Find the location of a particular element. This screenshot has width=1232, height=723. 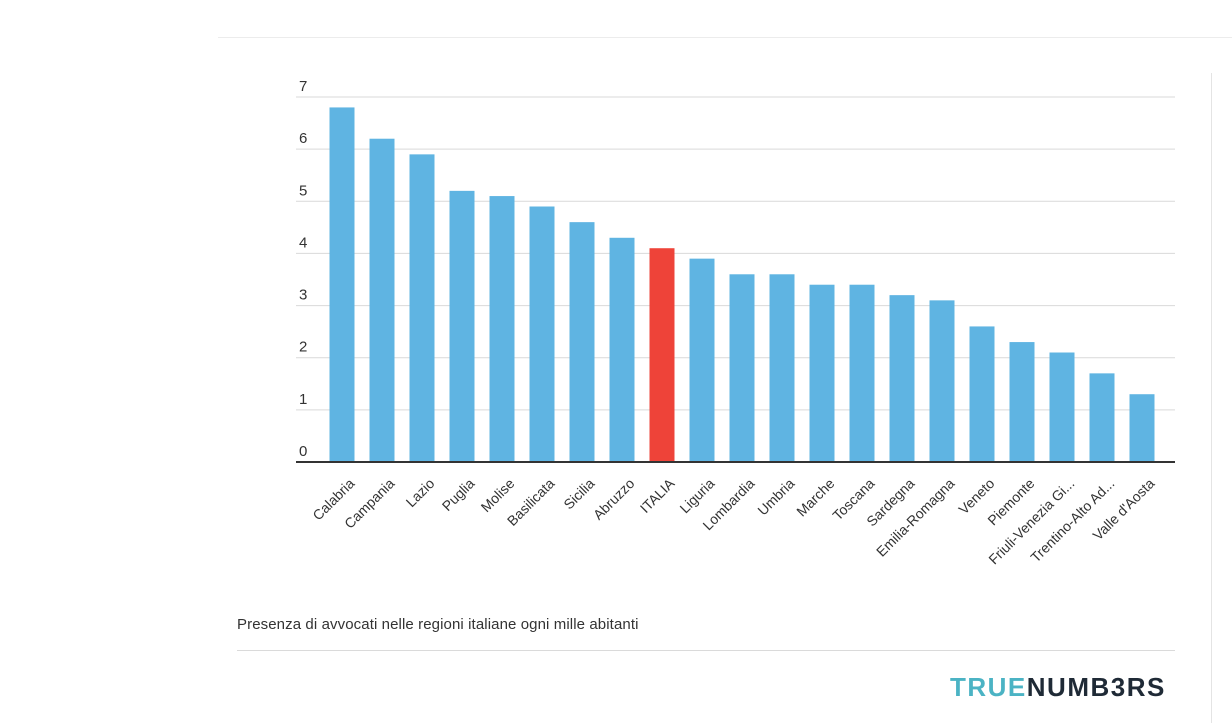

x-tick-label: Puglia is located at coordinates (458, 494).